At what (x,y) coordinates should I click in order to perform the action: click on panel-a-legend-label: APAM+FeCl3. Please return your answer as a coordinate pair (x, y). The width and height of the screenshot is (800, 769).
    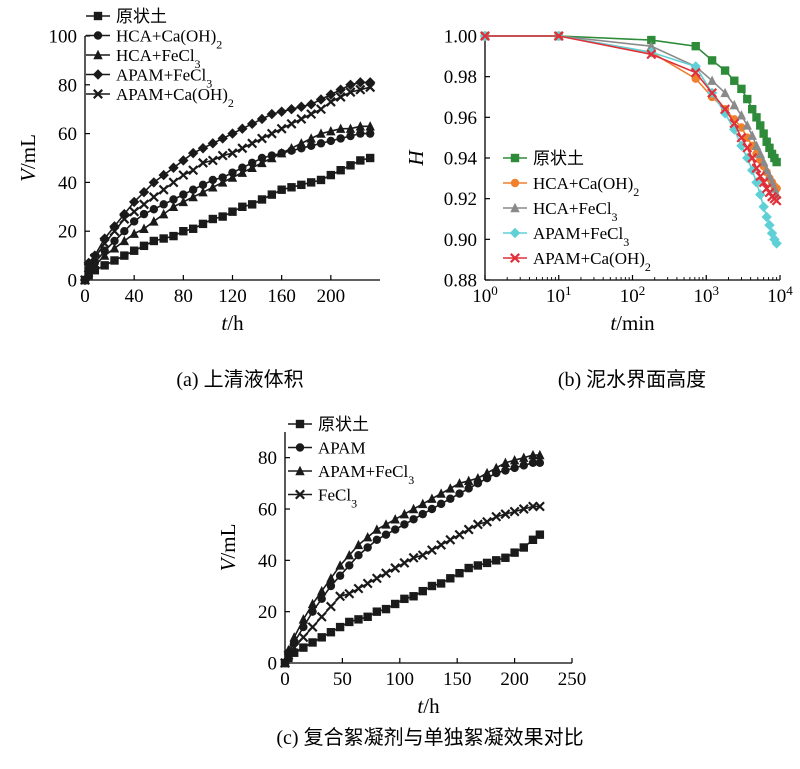
    Looking at the image, I should click on (164, 78).